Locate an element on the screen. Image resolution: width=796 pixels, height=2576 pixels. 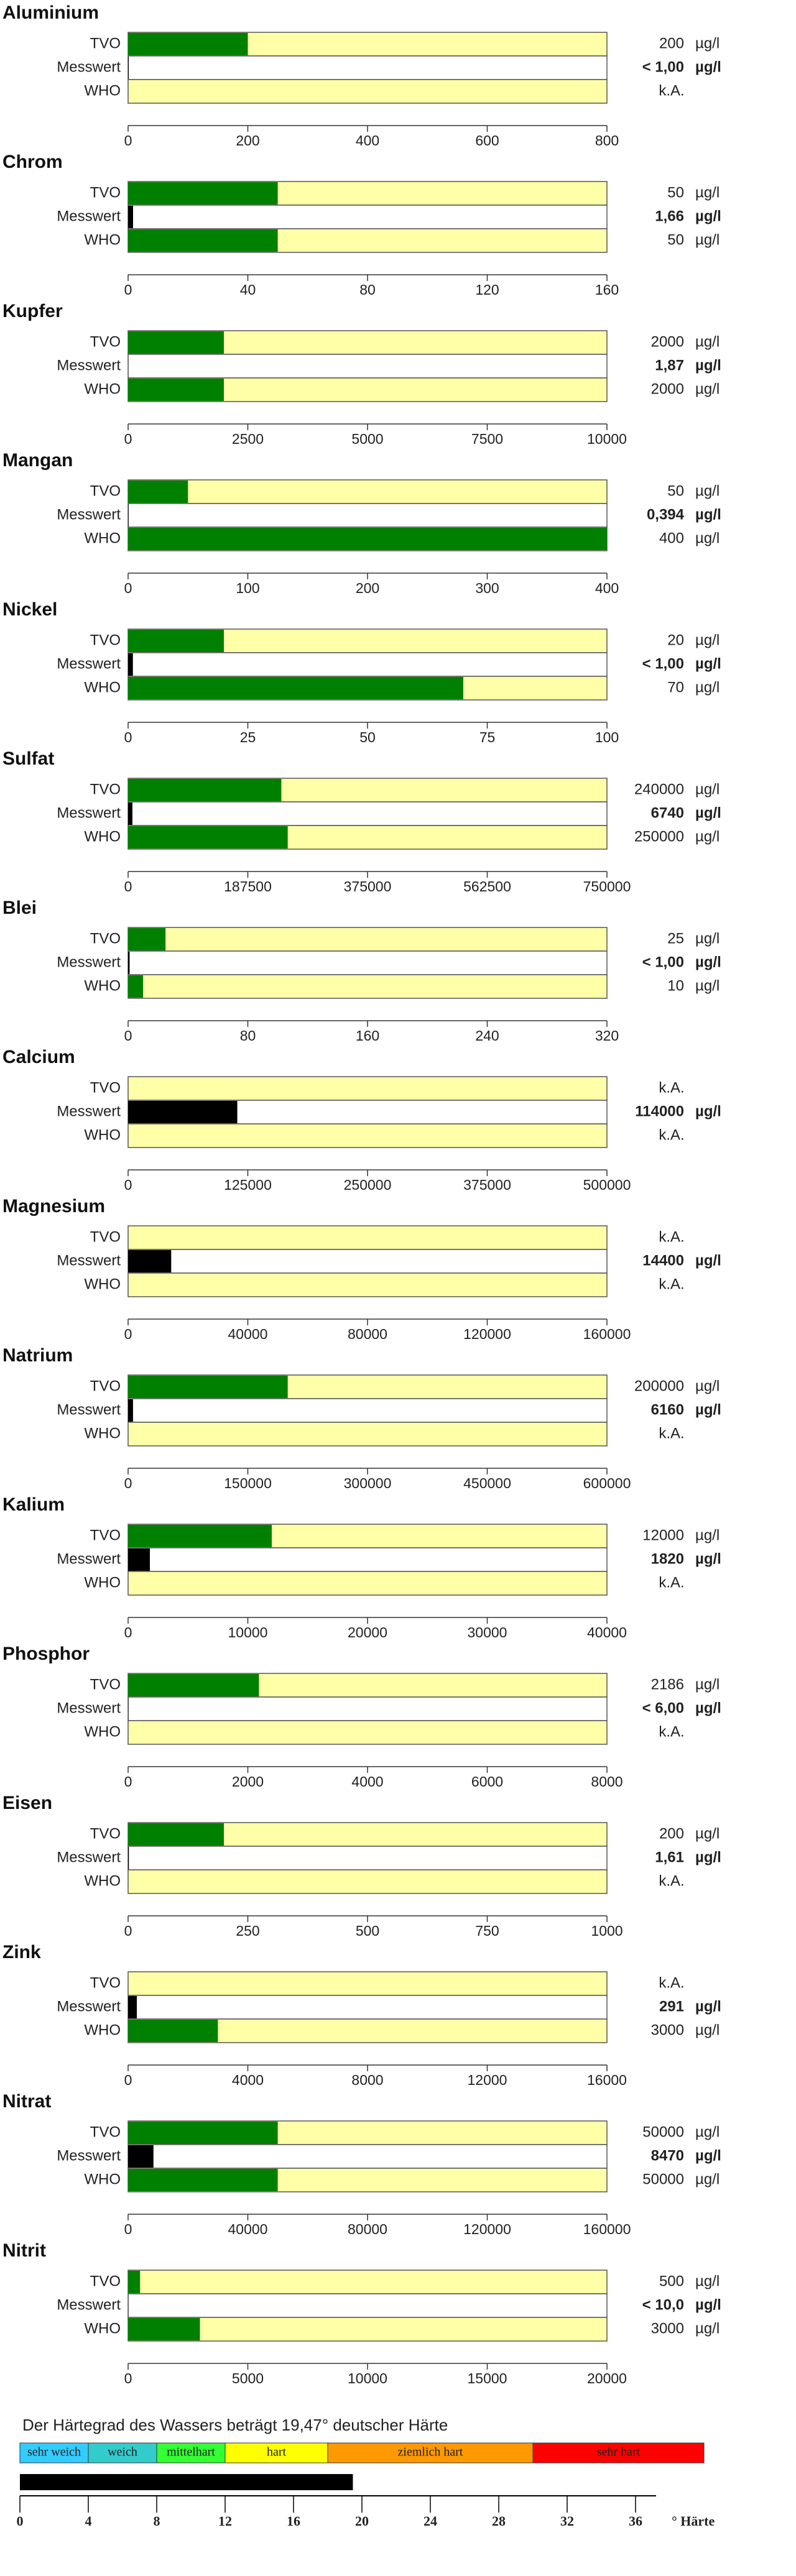
x-tick-label: 562500 is located at coordinates (487, 886).